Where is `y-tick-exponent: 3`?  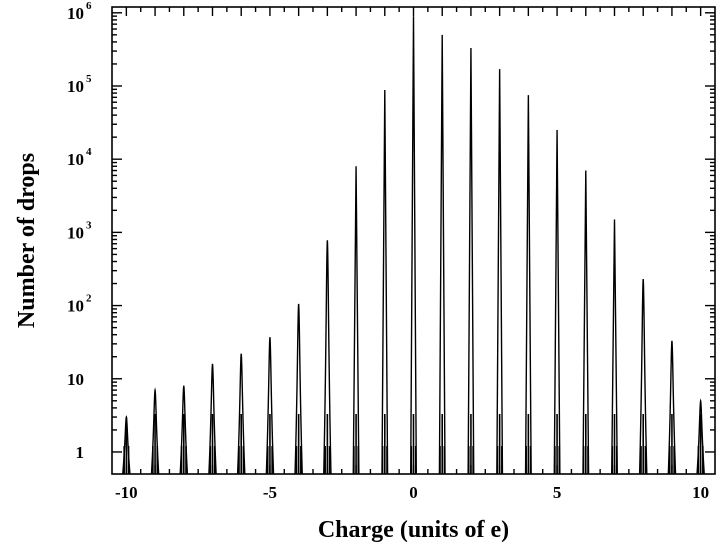 y-tick-exponent: 3 is located at coordinates (89, 225).